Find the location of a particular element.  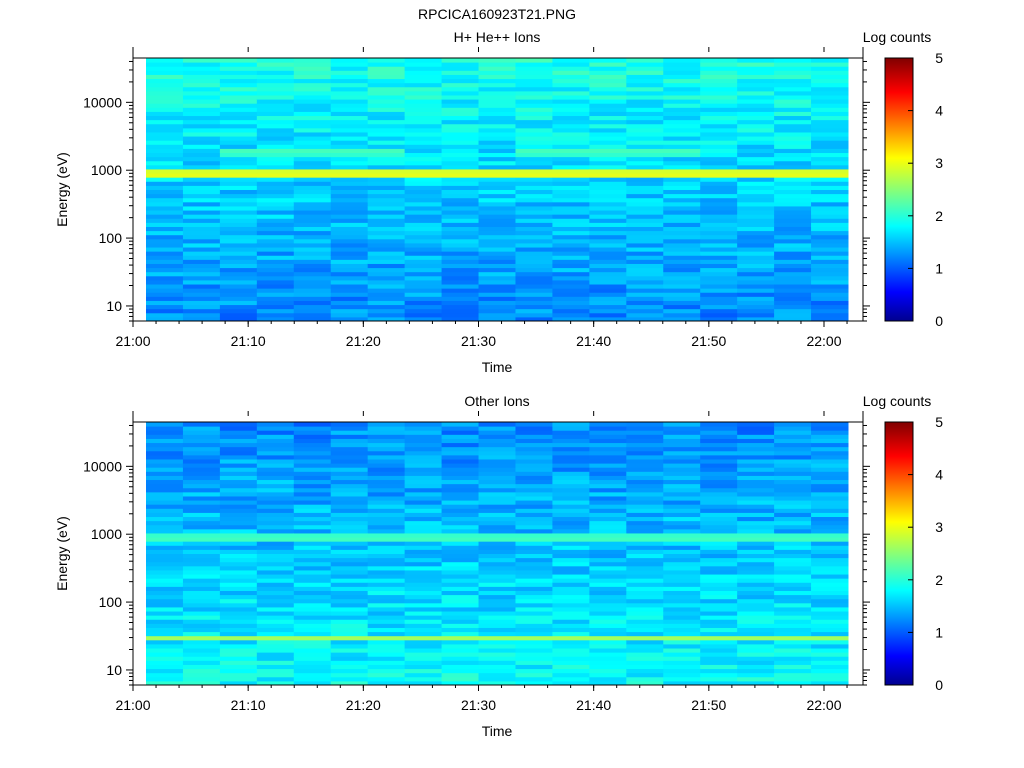

x-tick-label: 22:00 is located at coordinates (823, 341).